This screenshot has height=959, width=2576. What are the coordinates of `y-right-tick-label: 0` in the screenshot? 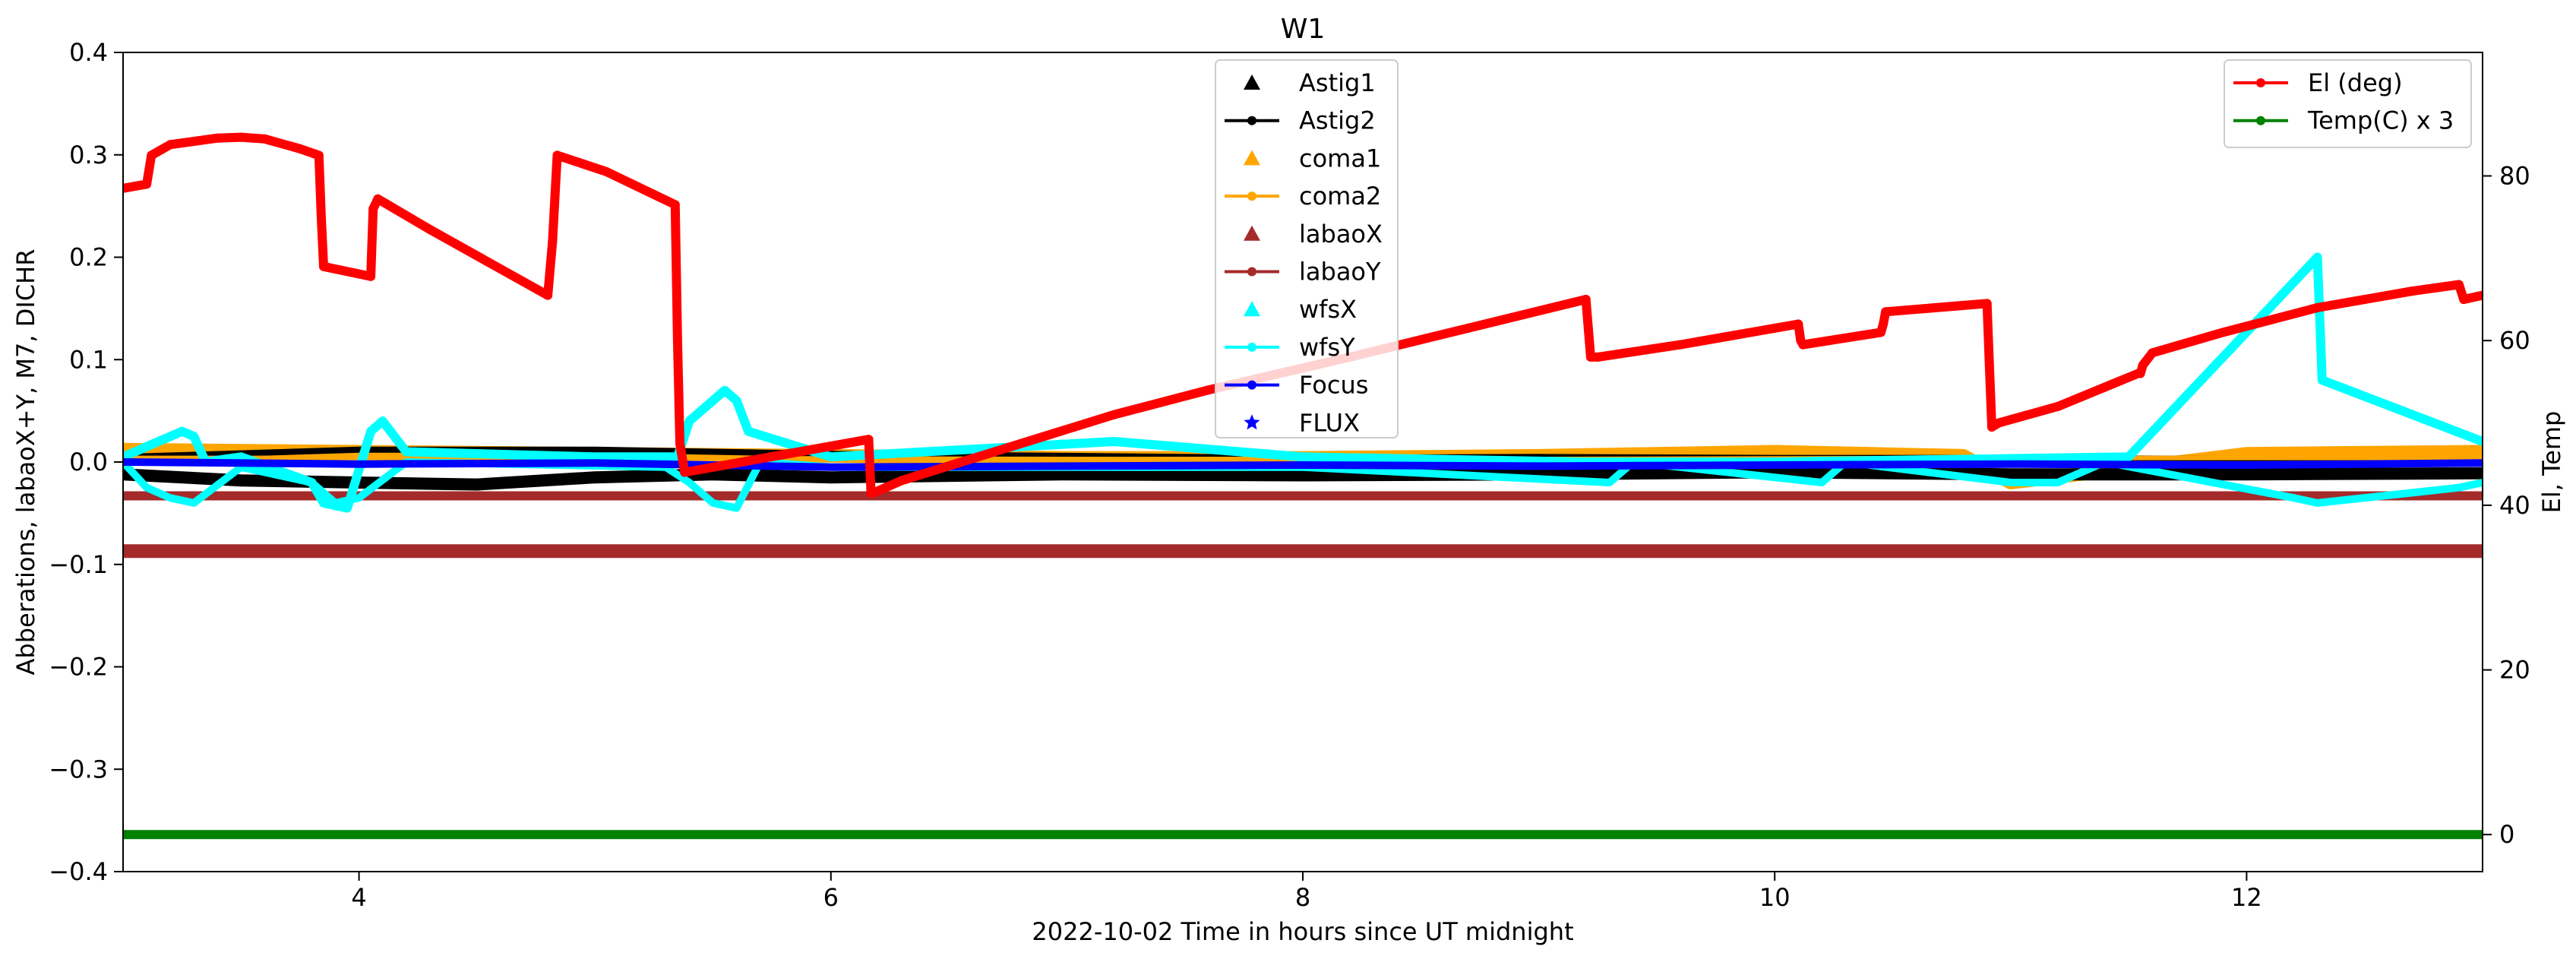 It's located at (2506, 834).